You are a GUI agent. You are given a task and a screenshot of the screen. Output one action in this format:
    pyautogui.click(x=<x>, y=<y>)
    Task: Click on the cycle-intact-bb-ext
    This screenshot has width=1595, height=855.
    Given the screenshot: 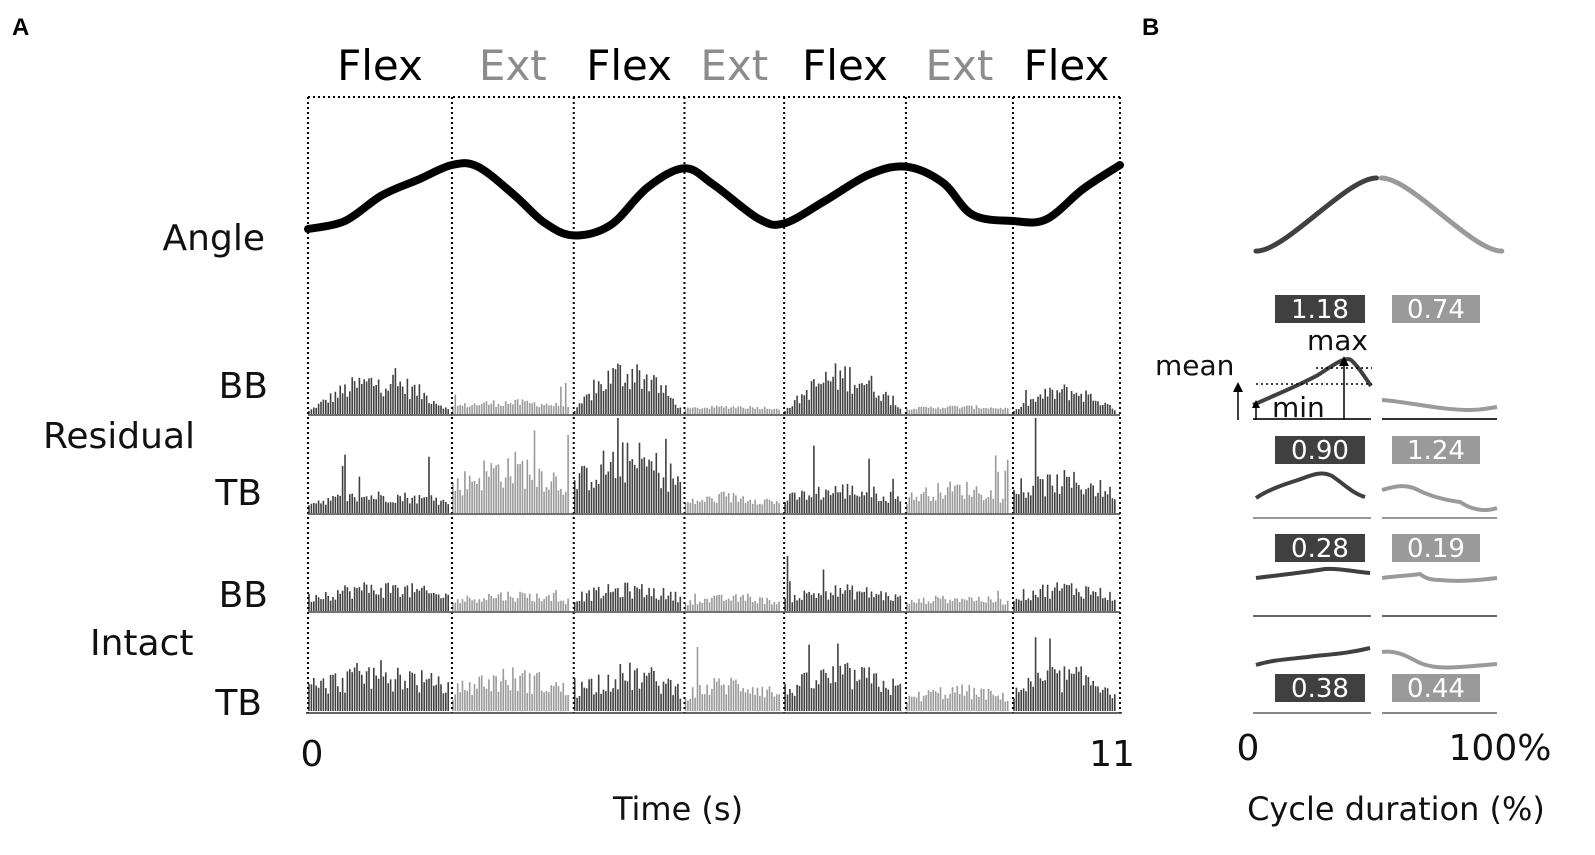 What is the action you would take?
    pyautogui.click(x=1439, y=577)
    